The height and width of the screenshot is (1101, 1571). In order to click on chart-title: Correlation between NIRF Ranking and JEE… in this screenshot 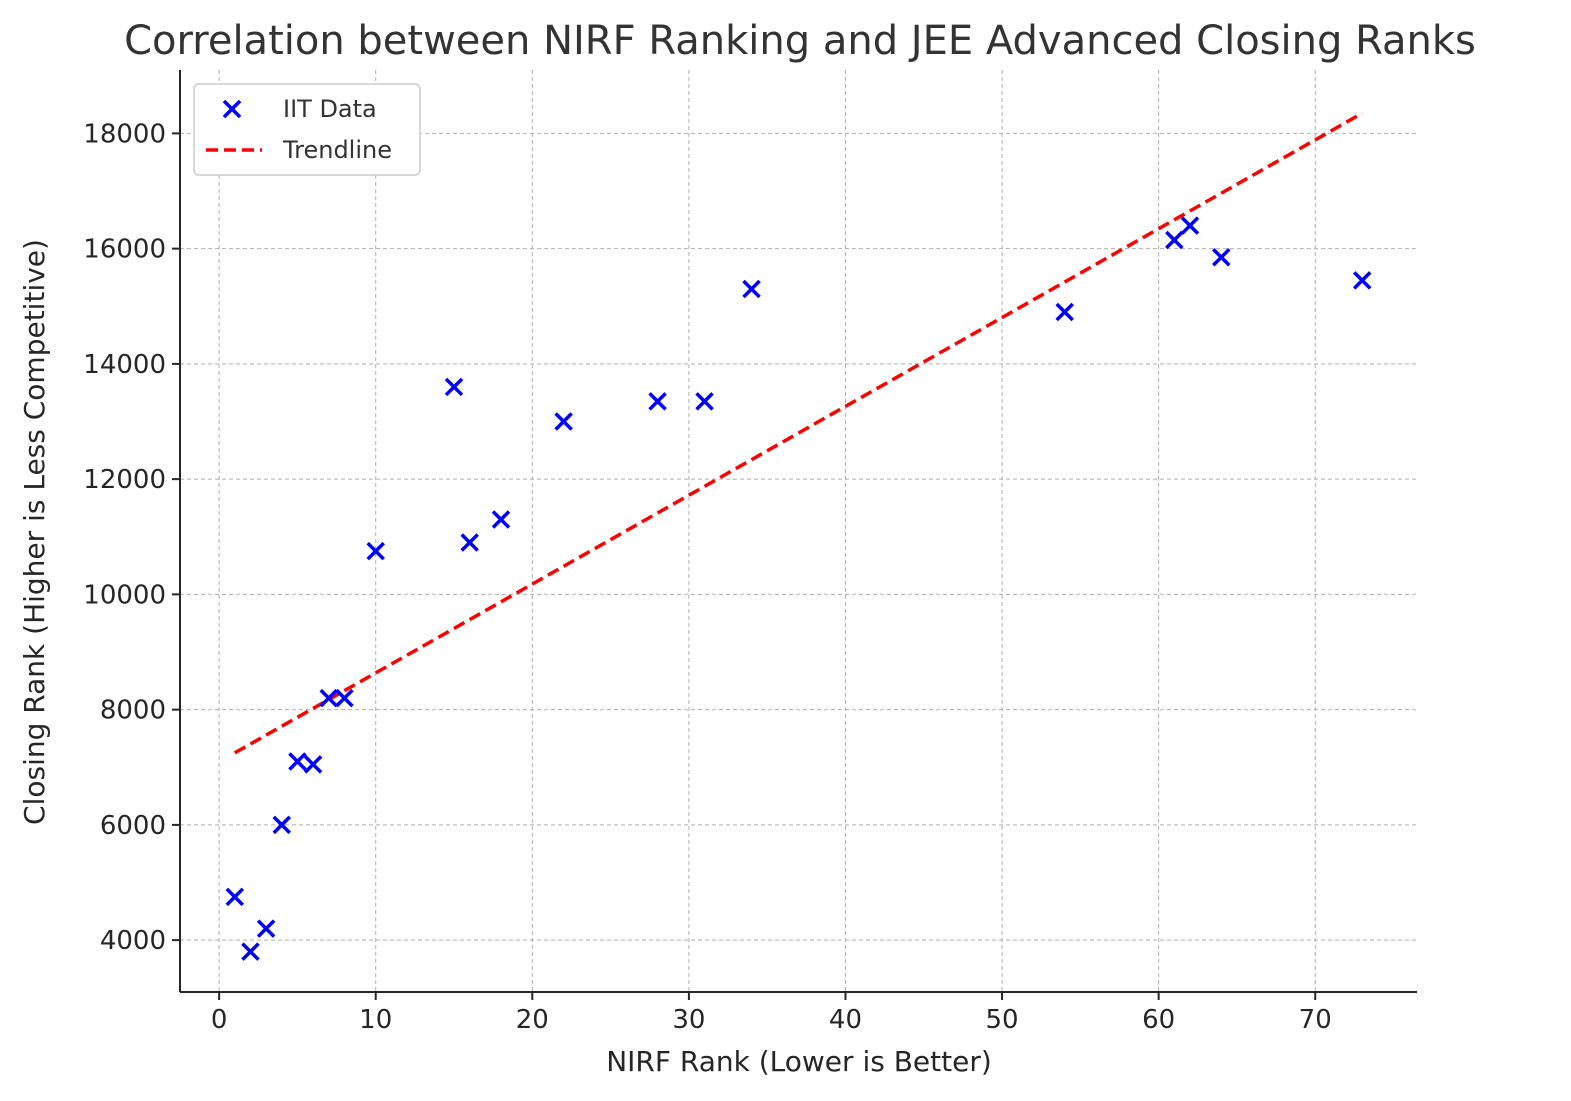, I will do `click(800, 41)`.